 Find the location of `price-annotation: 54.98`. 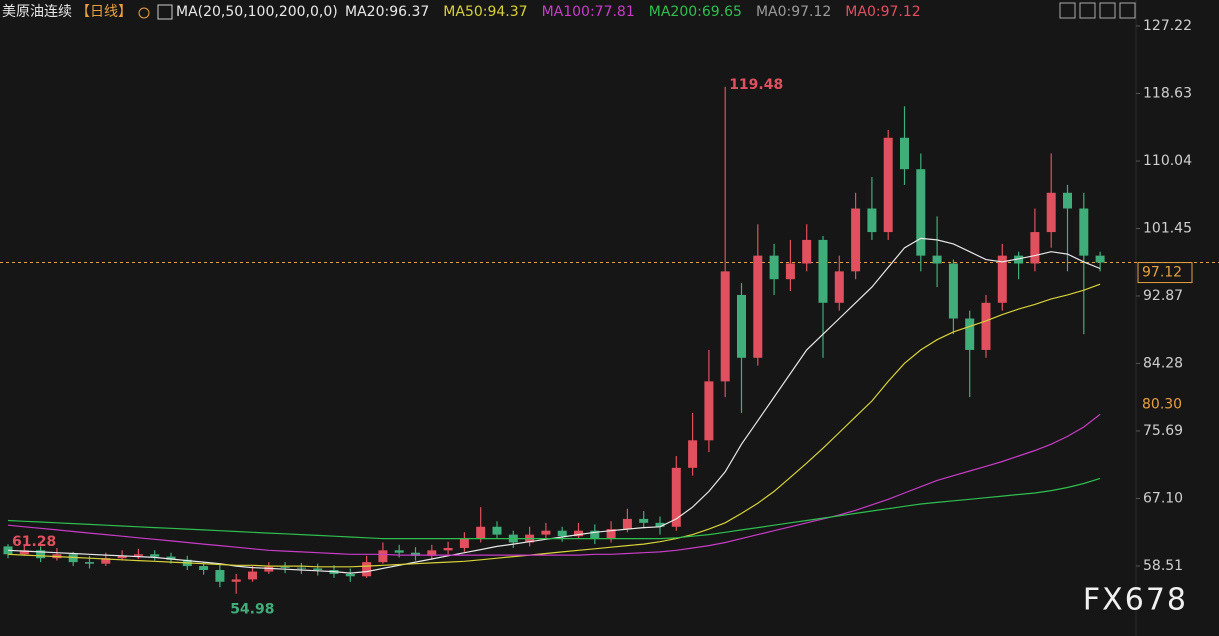

price-annotation: 54.98 is located at coordinates (252, 610).